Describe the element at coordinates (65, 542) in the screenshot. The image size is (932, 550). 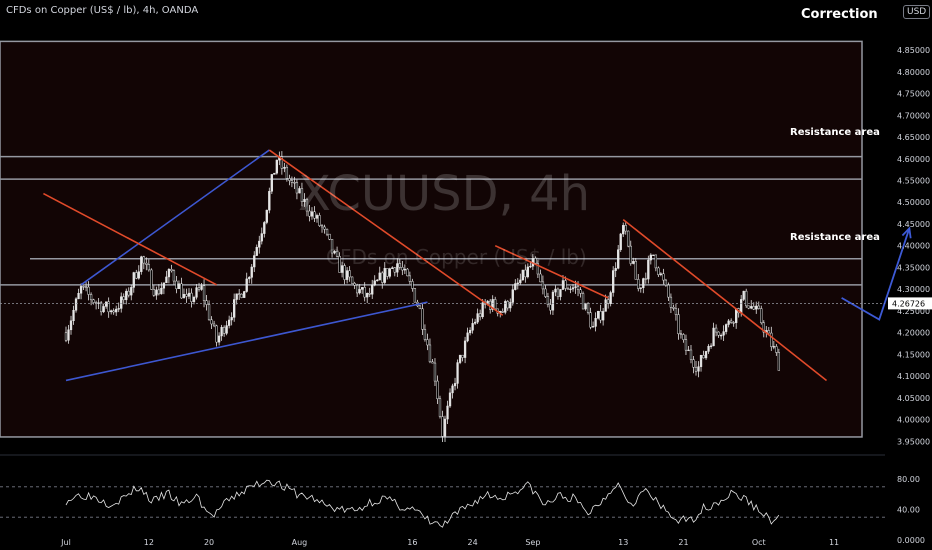
I see `time-tick-label: Jul` at that location.